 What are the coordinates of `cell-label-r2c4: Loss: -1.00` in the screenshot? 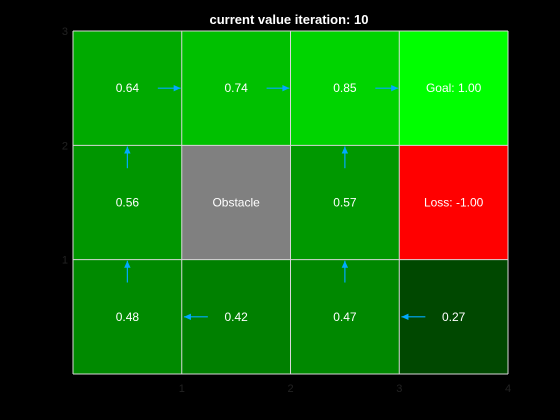 It's located at (454, 203).